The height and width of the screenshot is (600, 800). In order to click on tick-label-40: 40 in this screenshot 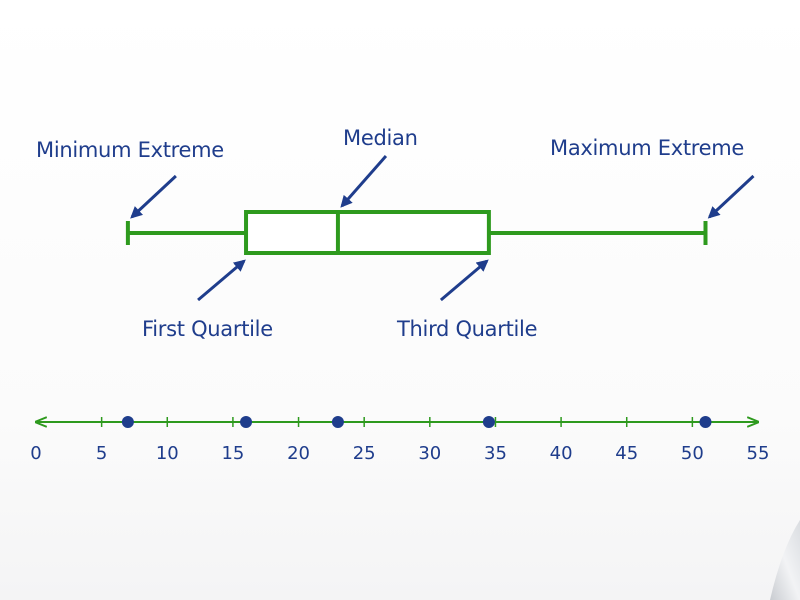, I will do `click(561, 453)`.